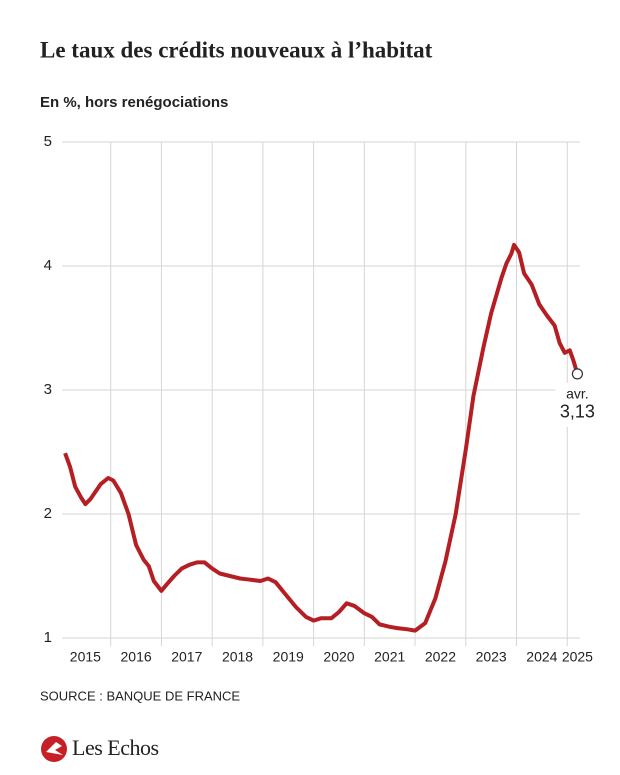 The image size is (620, 775). Describe the element at coordinates (48, 141) in the screenshot. I see `y-tick-label: 5` at that location.